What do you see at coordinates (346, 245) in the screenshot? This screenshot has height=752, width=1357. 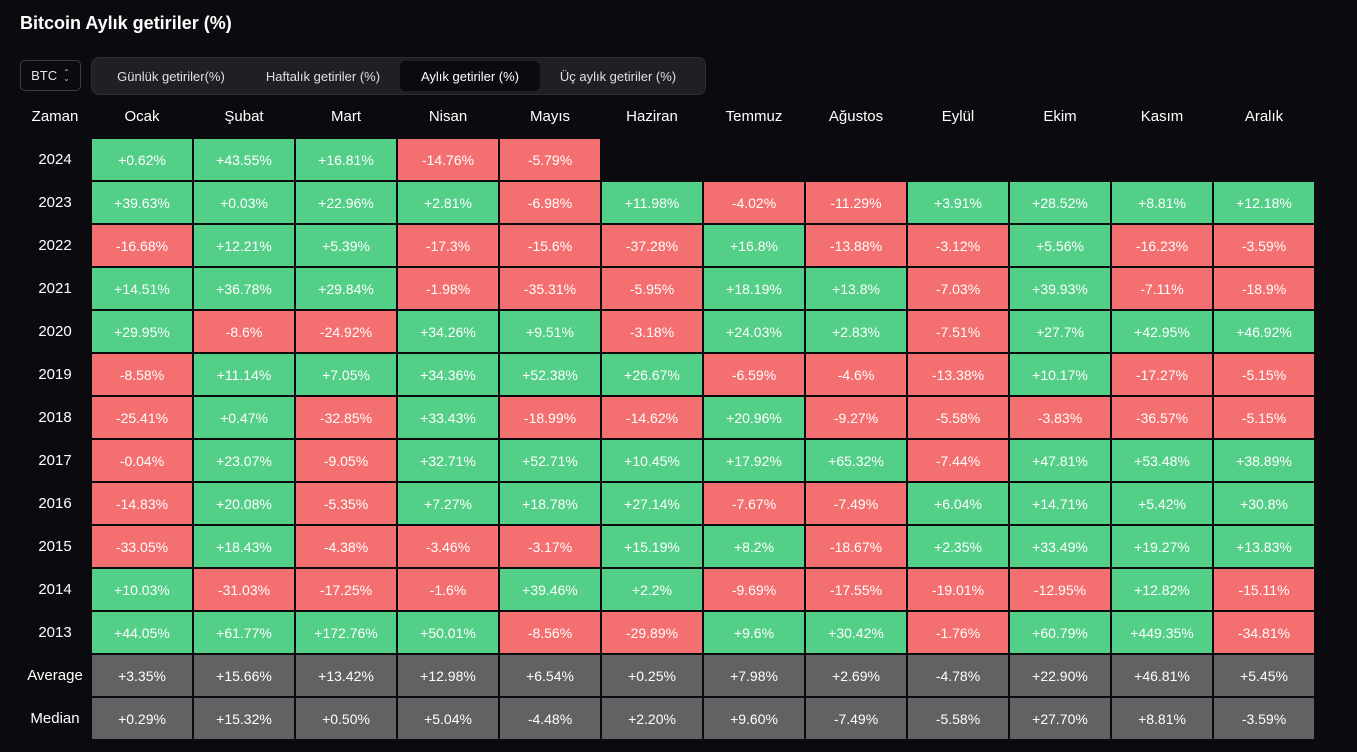 I see `return-cell: +5.39%` at bounding box center [346, 245].